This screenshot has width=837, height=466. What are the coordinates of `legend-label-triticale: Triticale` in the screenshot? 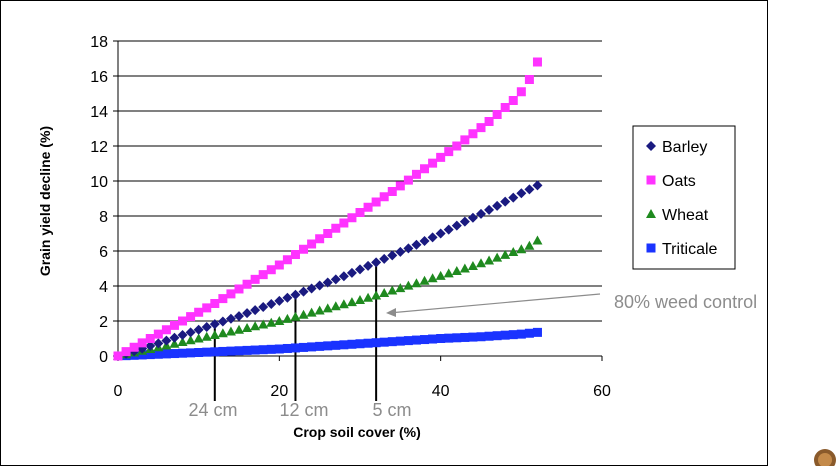 It's located at (690, 249).